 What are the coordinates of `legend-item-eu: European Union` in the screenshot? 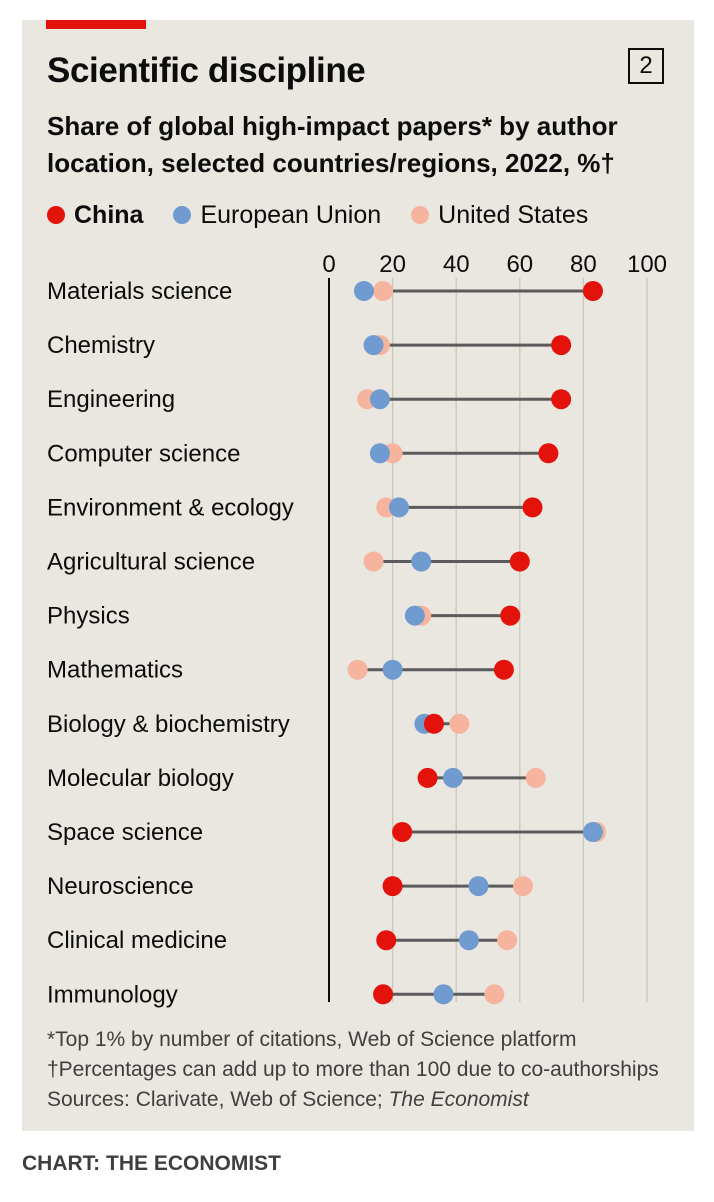 It's located at (277, 215).